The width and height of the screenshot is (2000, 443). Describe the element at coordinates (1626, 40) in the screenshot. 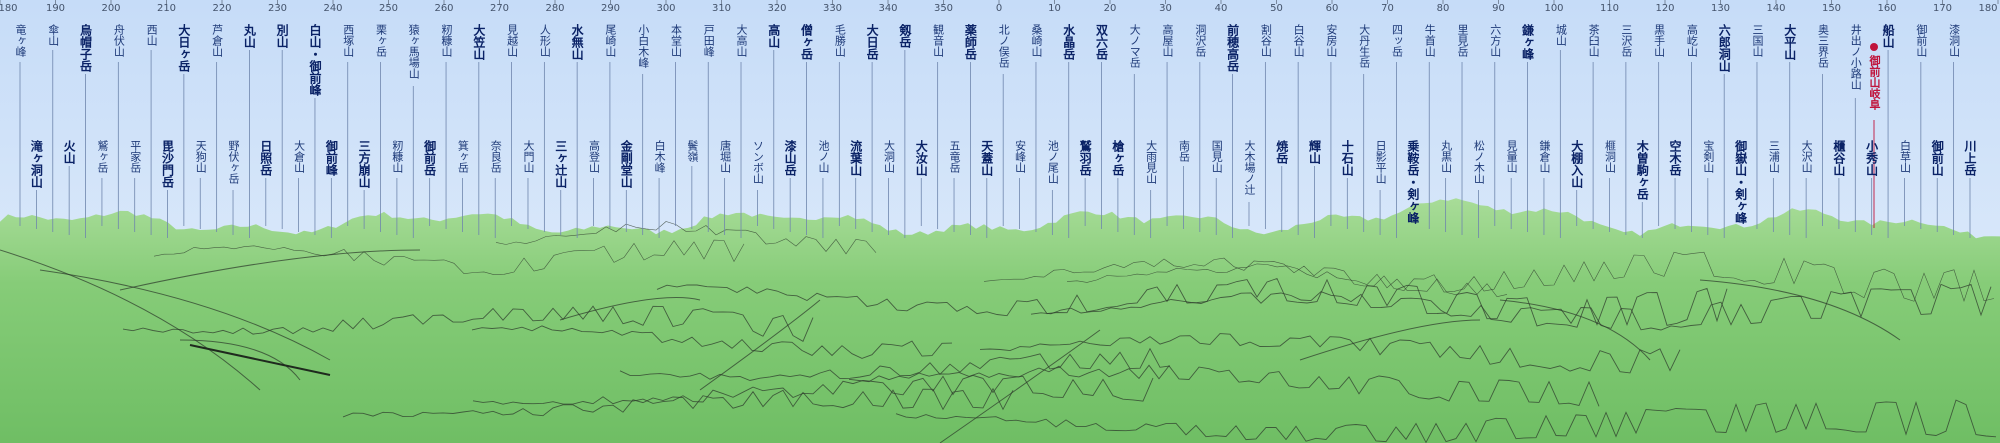

I see `peak-label: 三沢岳` at that location.